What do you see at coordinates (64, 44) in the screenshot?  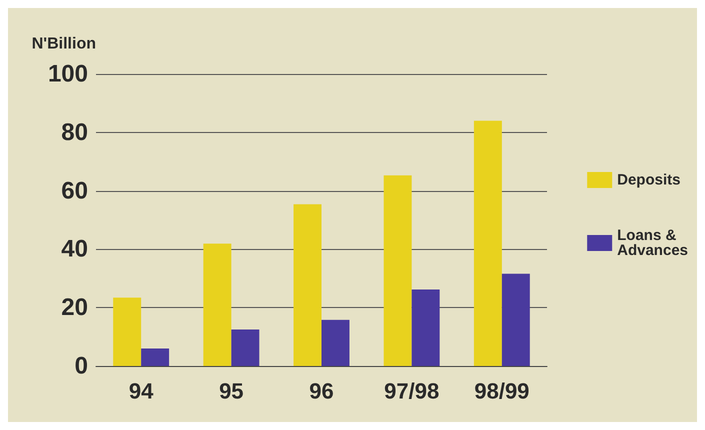 I see `y-axis-title: N'Billion` at bounding box center [64, 44].